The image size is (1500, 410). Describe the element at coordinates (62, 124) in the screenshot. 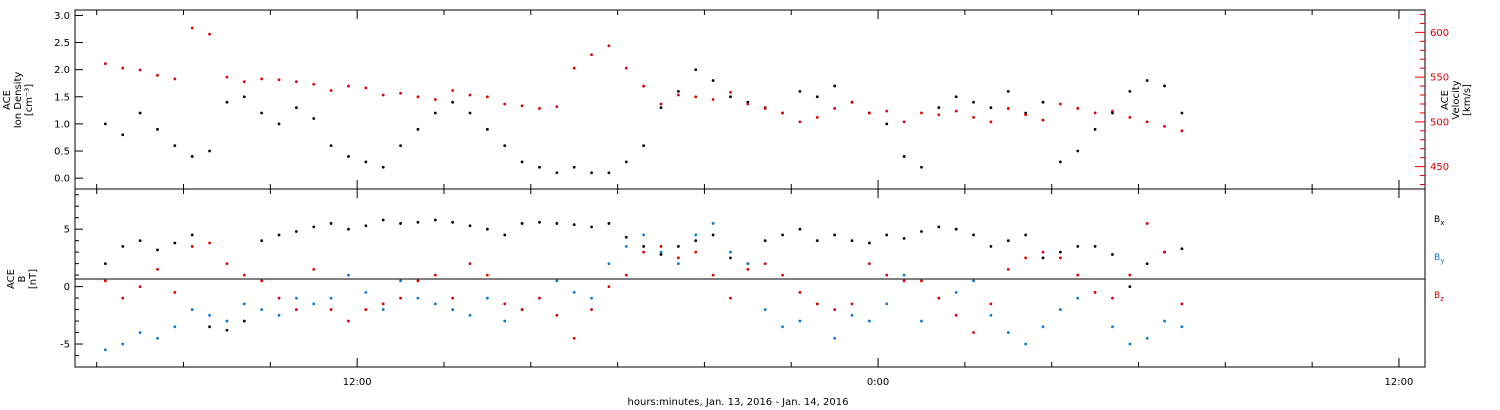

I see `y-tick-label: 1.0` at that location.